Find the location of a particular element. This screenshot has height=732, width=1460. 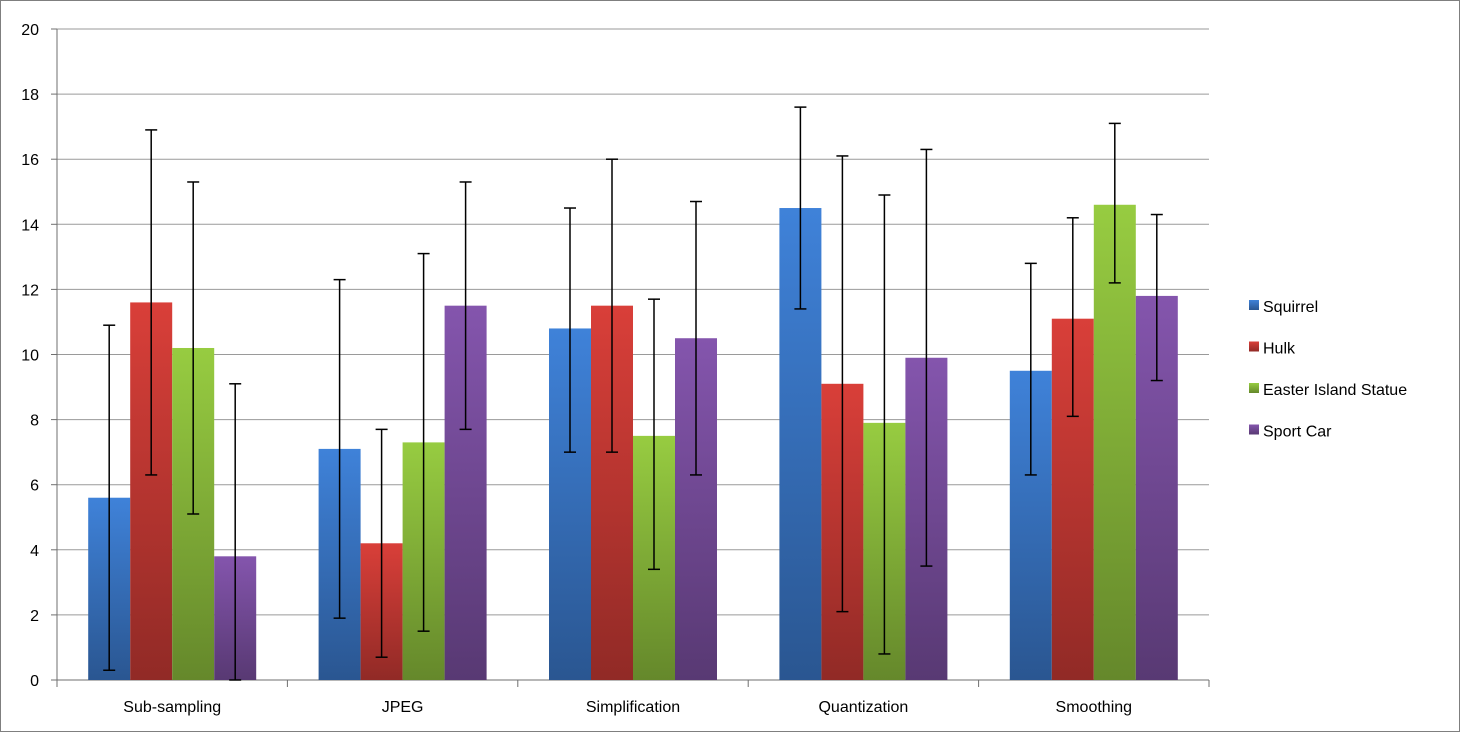

legend-label: Easter Island Statue is located at coordinates (1335, 390).